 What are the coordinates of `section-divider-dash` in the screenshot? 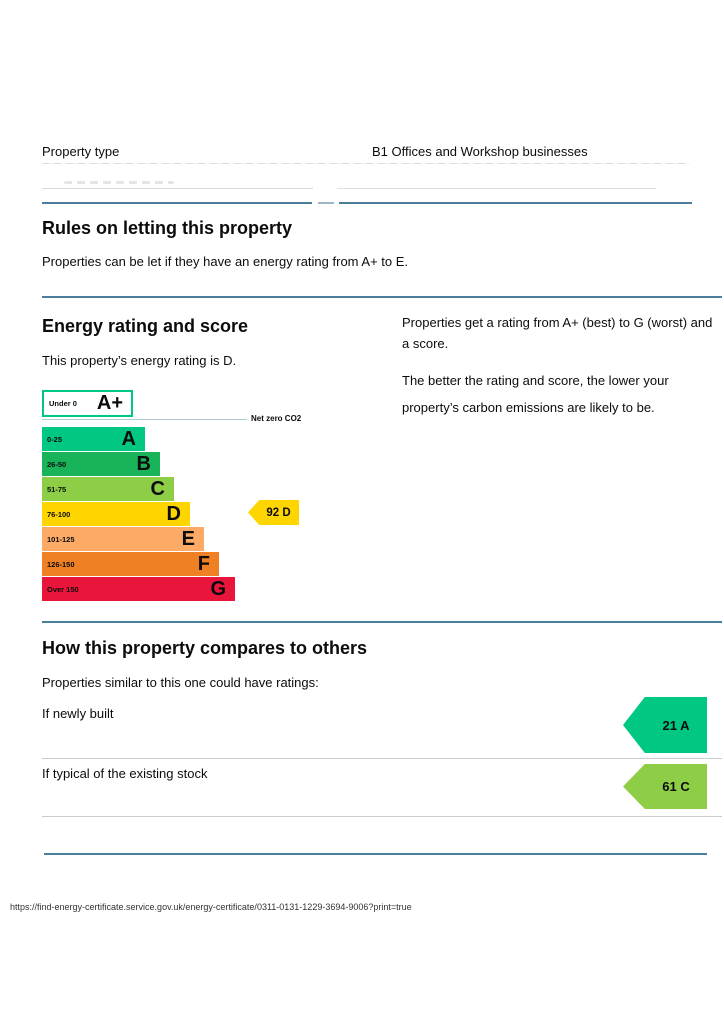 It's located at (326, 203).